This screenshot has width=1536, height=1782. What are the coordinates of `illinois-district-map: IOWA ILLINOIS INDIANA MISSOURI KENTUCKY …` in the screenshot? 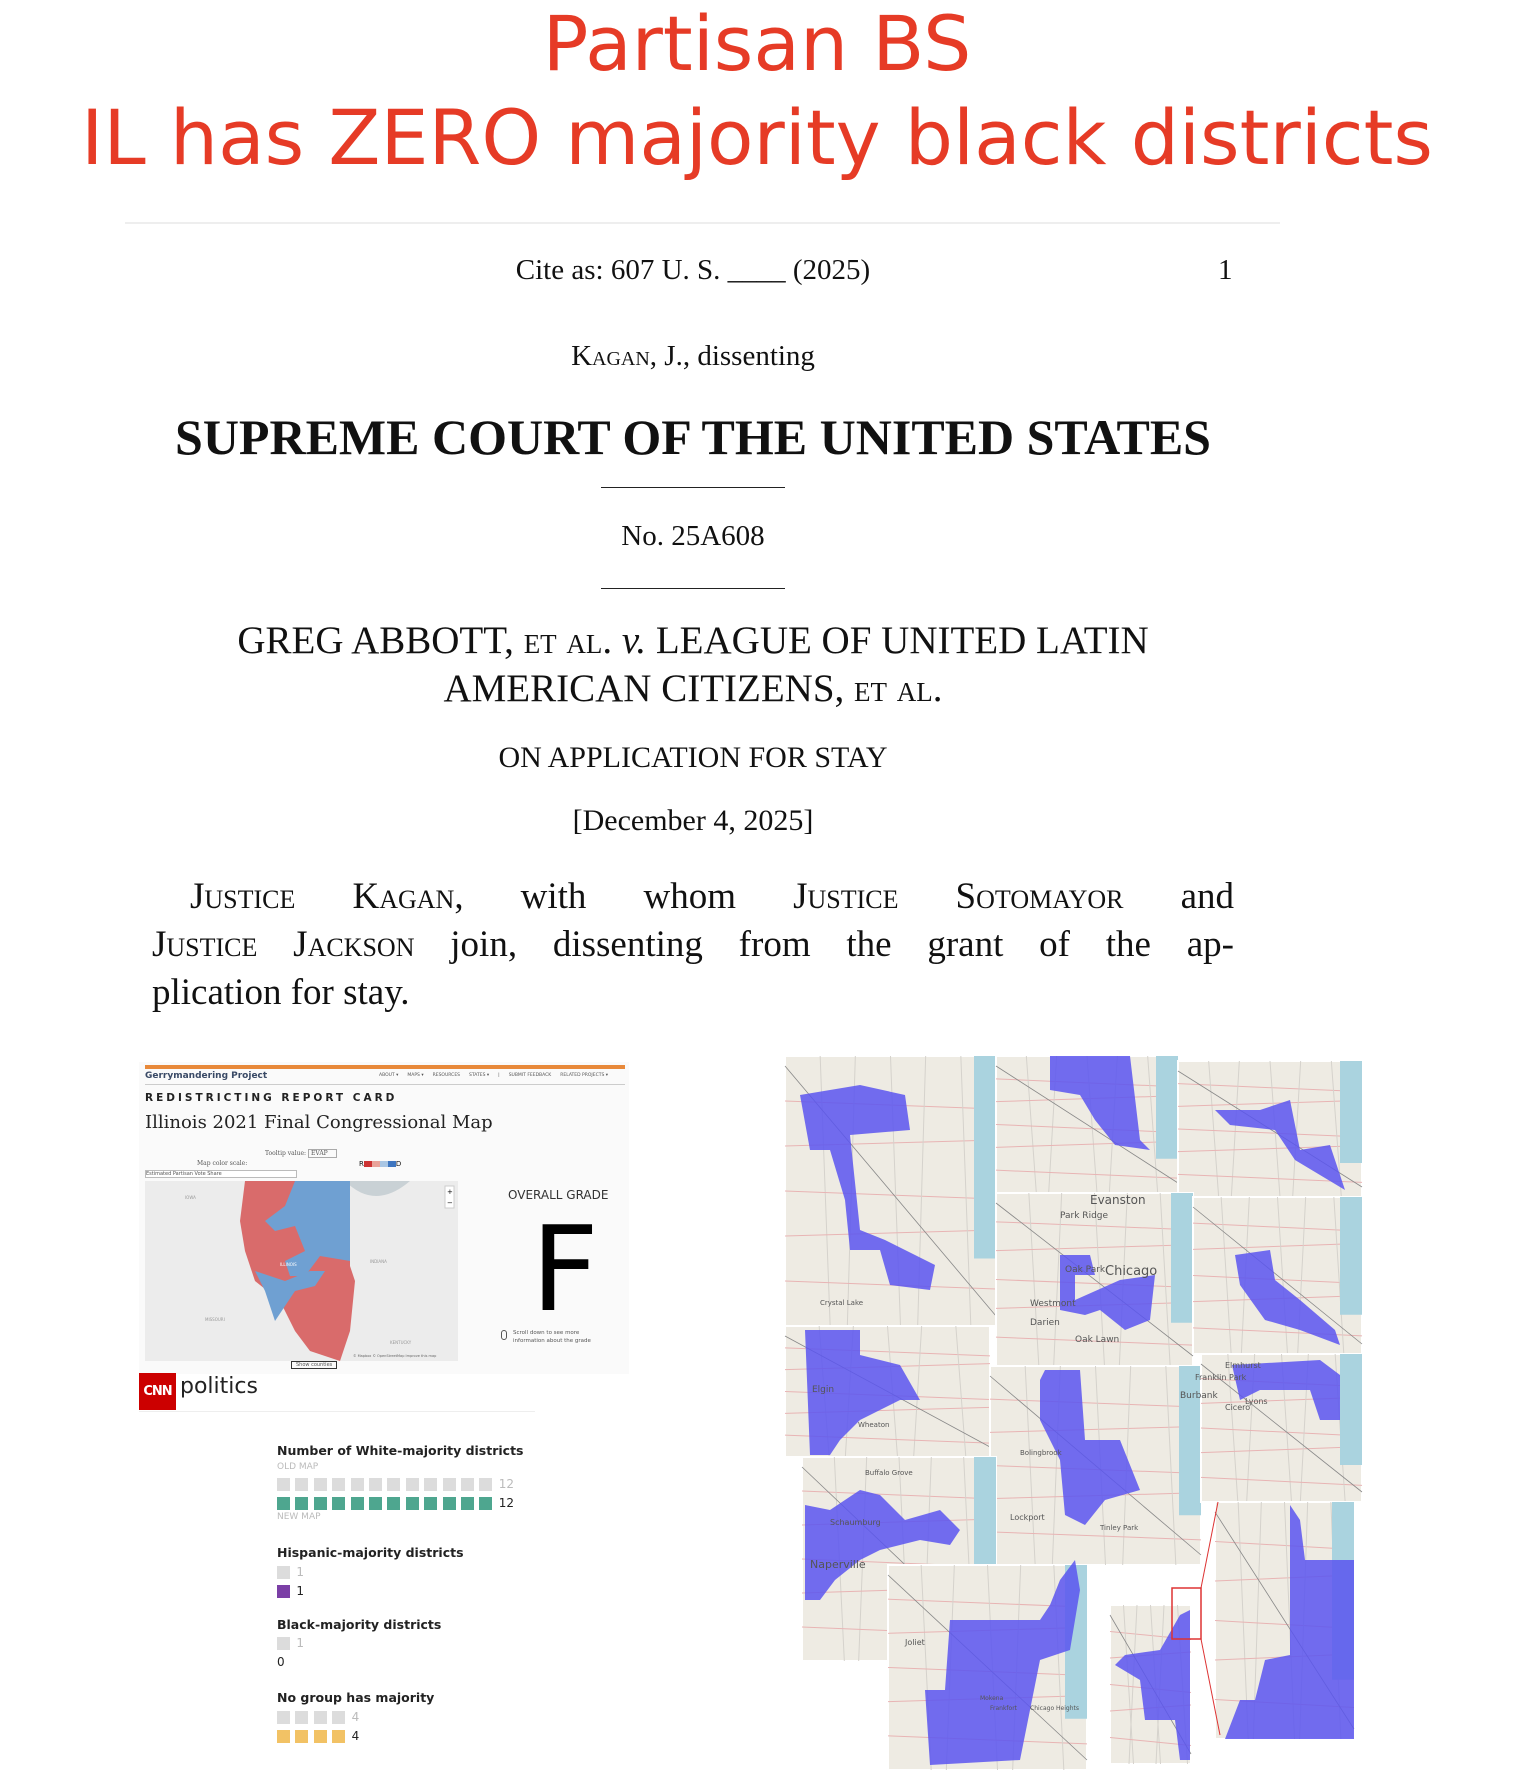 It's located at (301, 1271).